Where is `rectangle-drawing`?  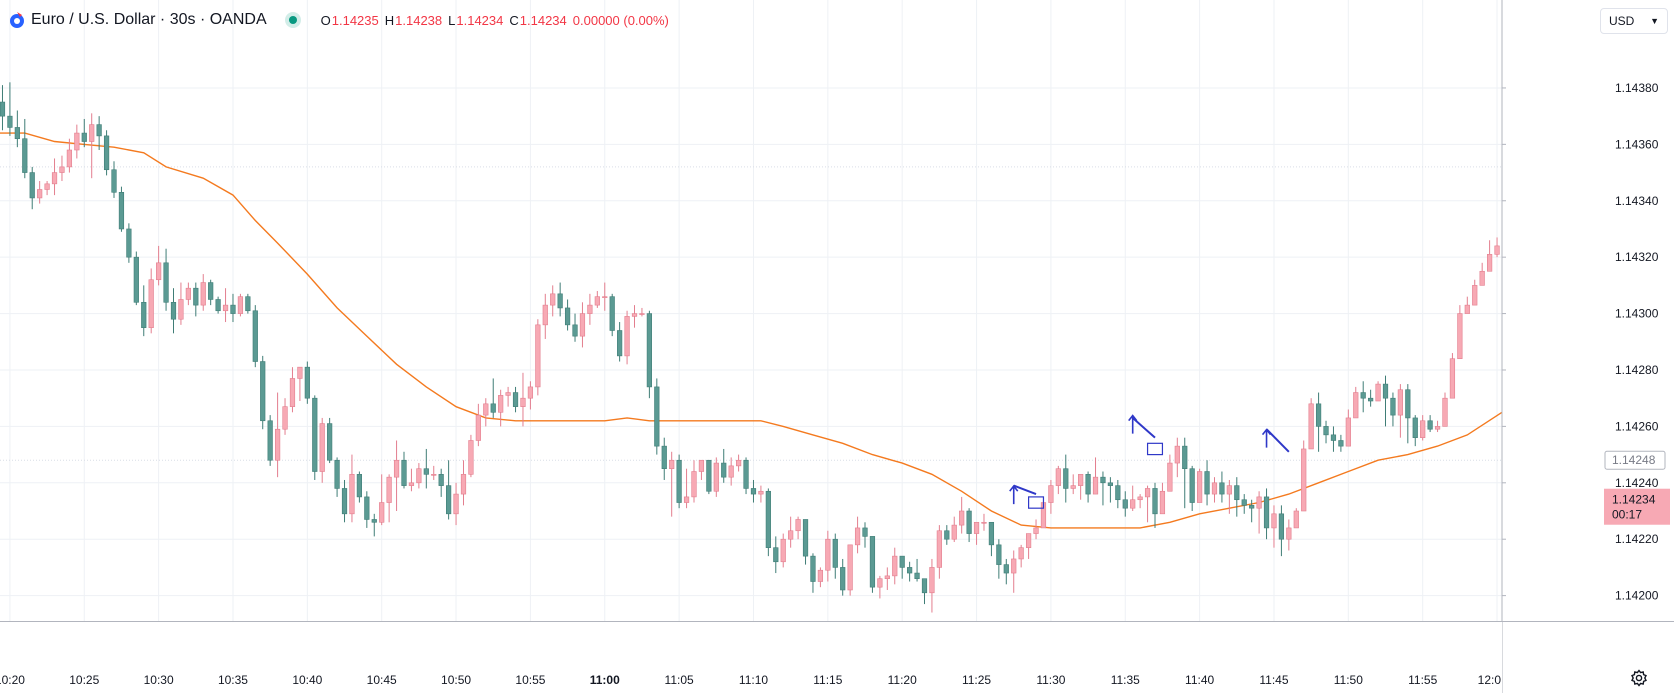 rectangle-drawing is located at coordinates (1036, 502).